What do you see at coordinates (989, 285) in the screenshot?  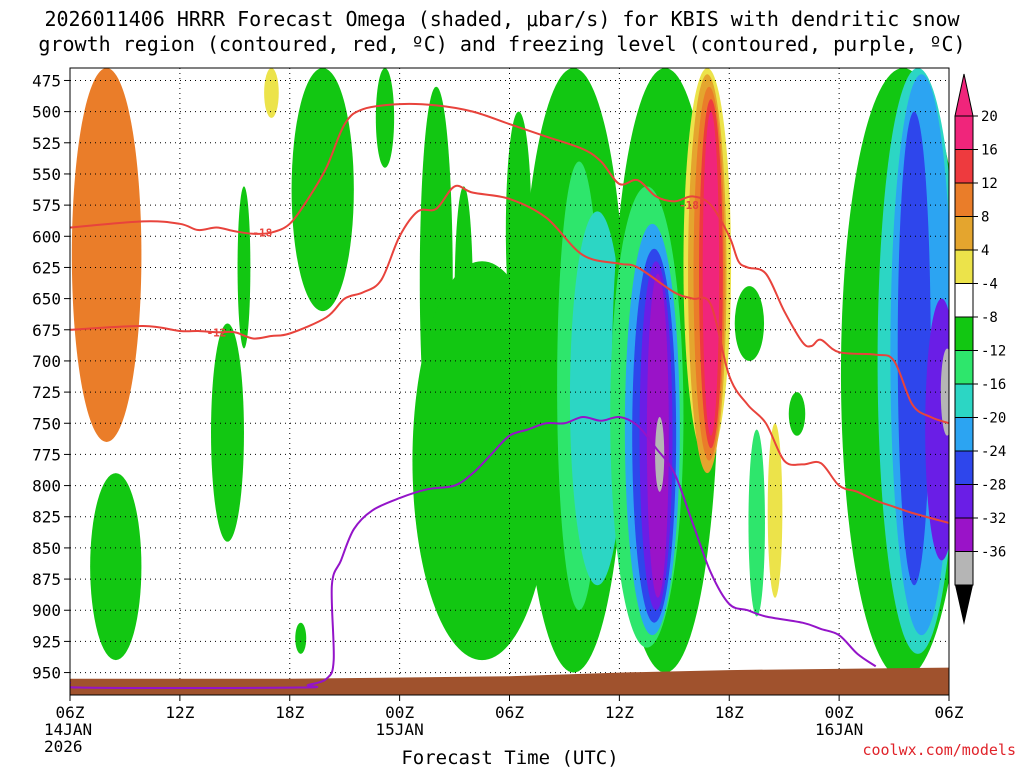 I see `colorbar-label-5: -4` at bounding box center [989, 285].